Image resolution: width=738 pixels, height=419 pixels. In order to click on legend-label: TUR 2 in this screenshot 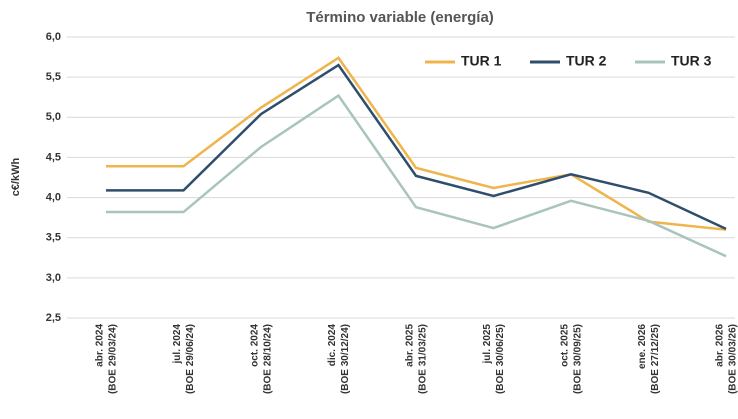, I will do `click(586, 61)`.